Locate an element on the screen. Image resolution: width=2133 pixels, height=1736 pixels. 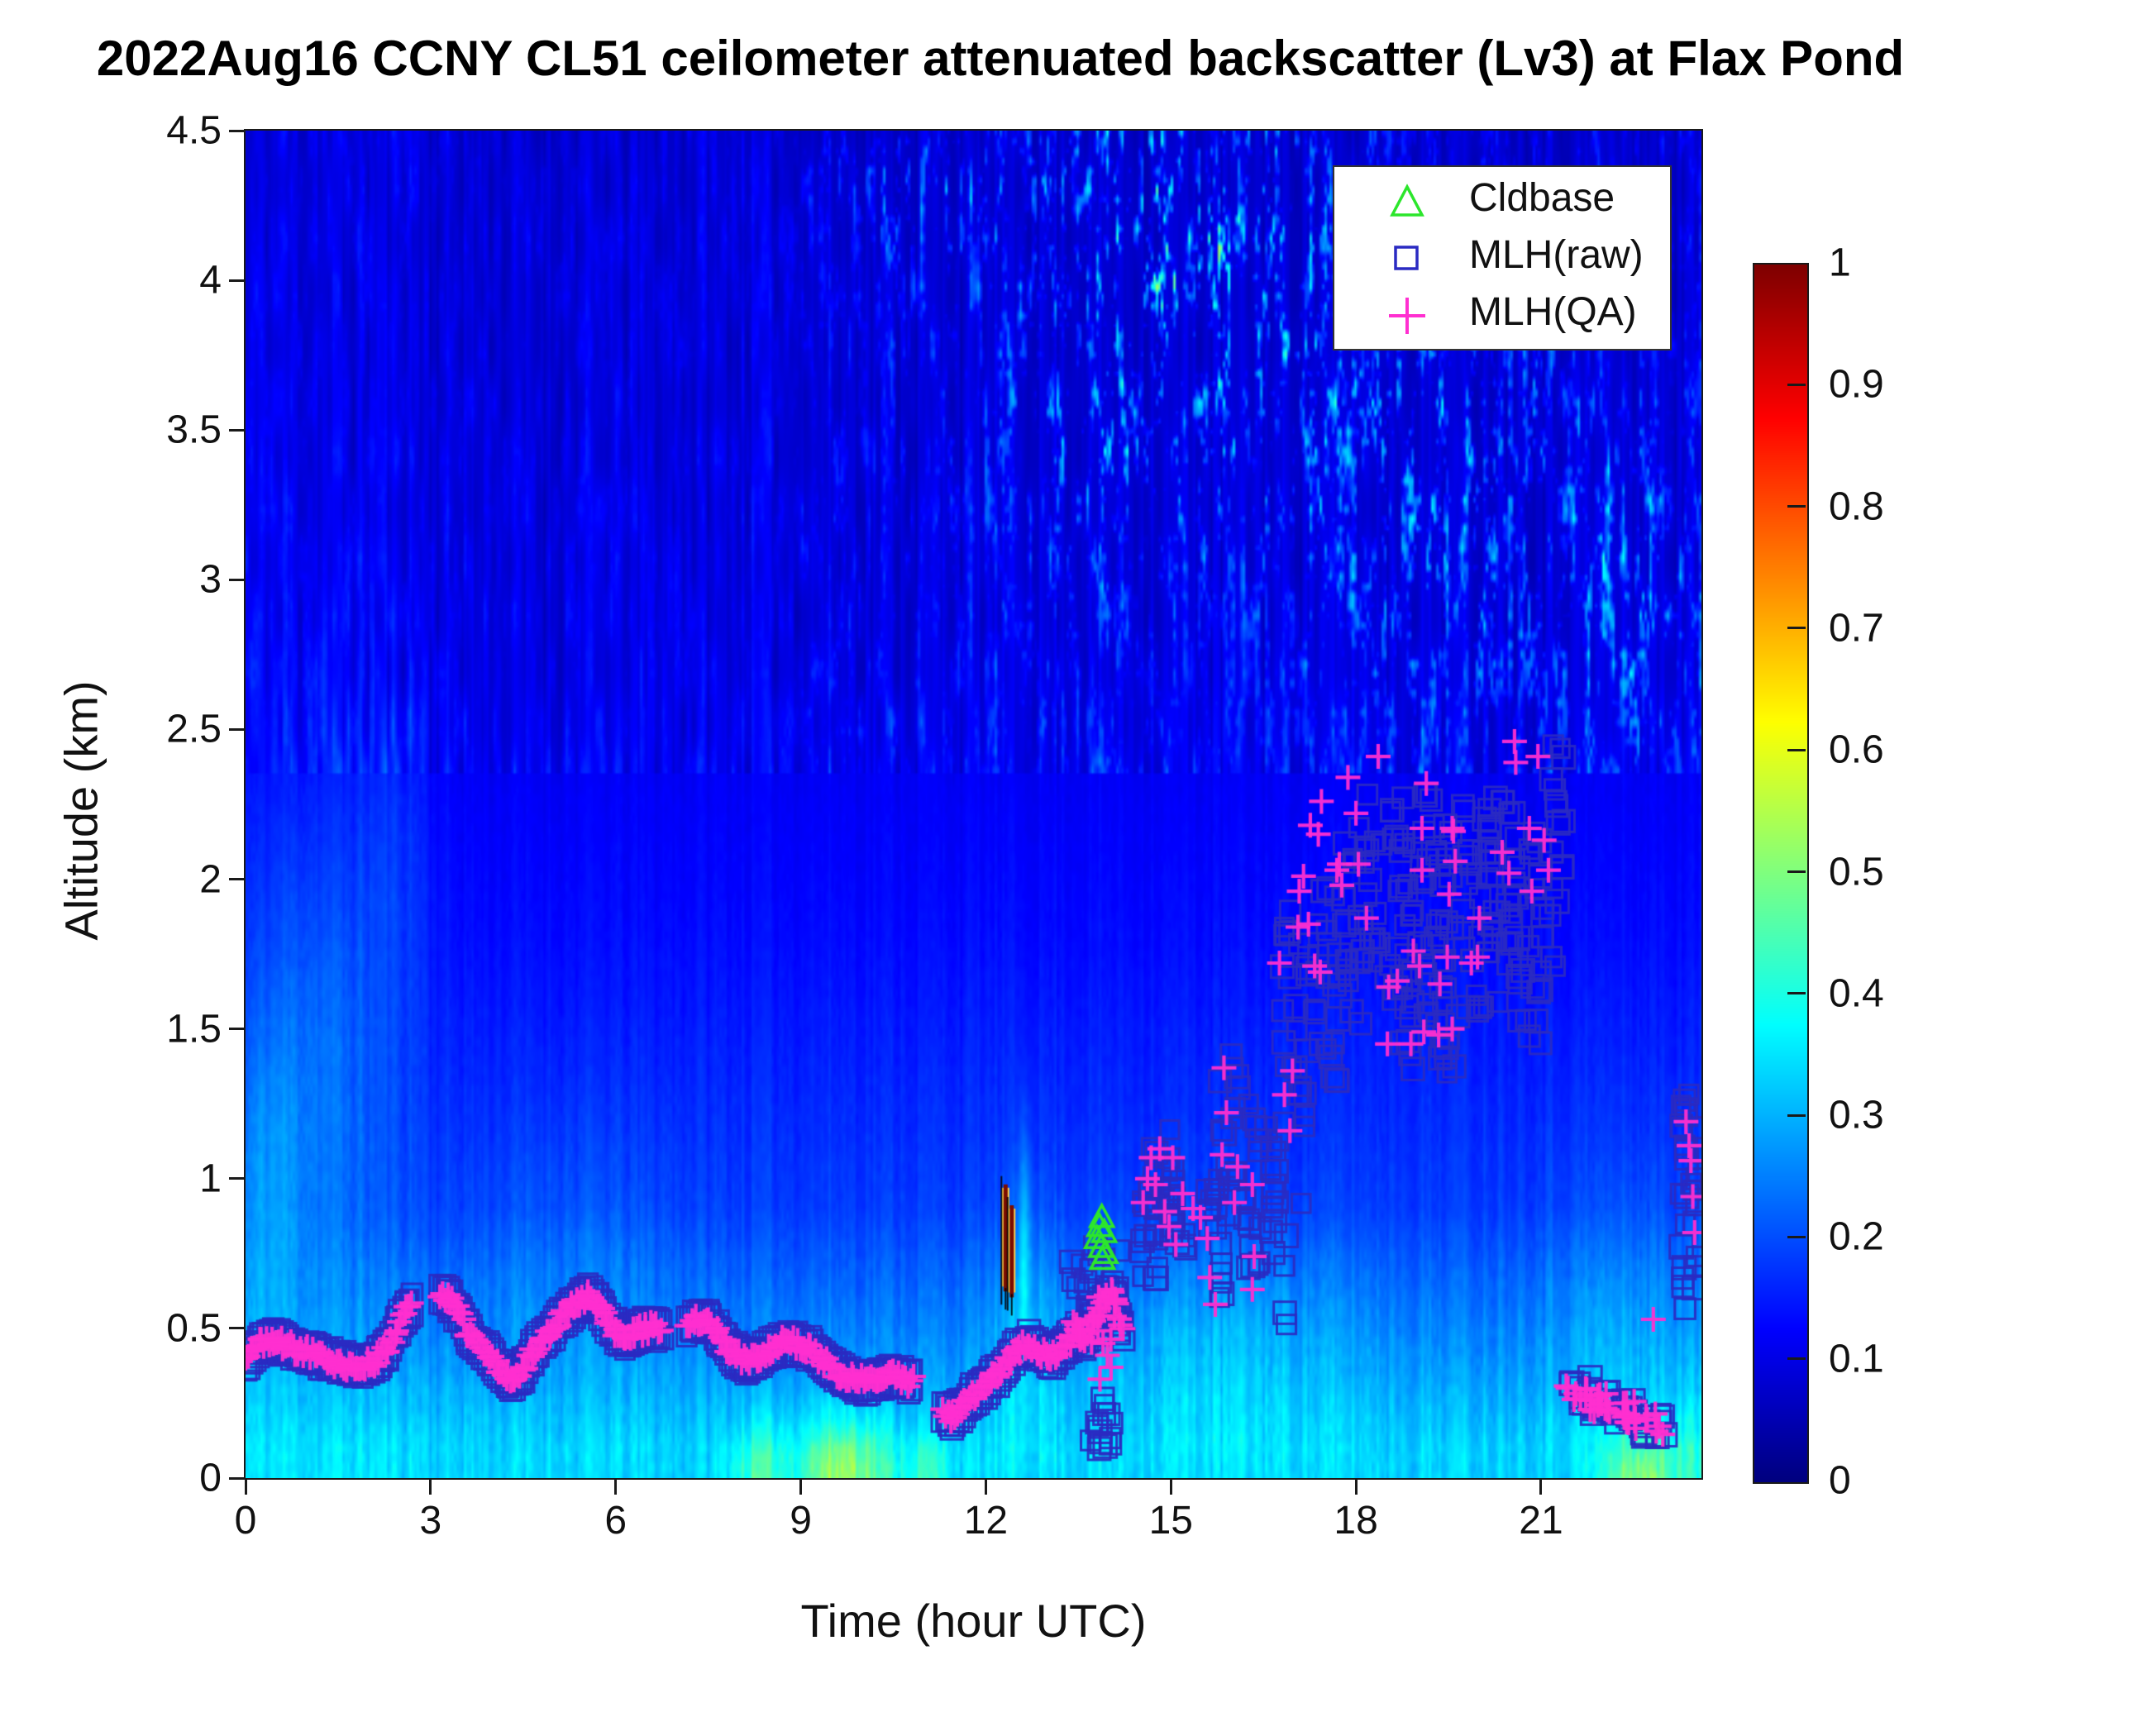
y-tick-label: 1 is located at coordinates (211, 1179).